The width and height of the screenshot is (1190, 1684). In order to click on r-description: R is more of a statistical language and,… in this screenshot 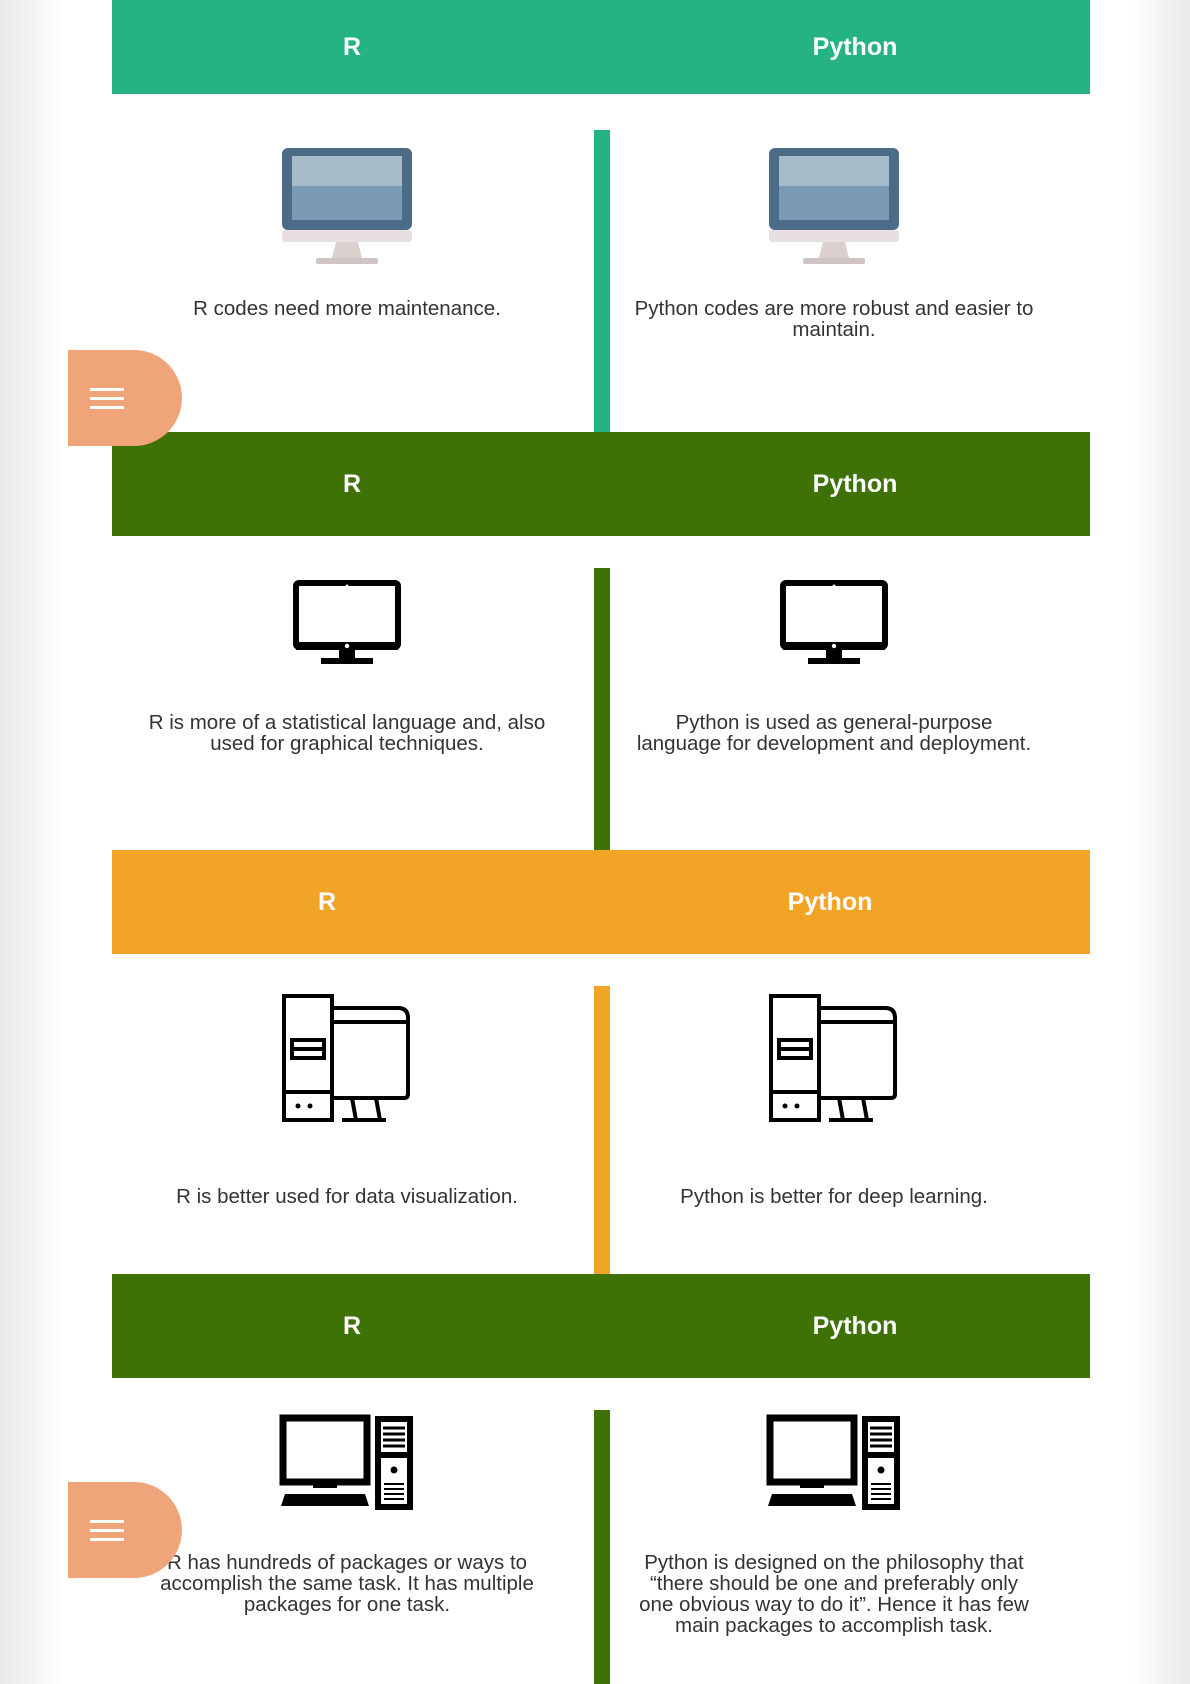, I will do `click(347, 733)`.